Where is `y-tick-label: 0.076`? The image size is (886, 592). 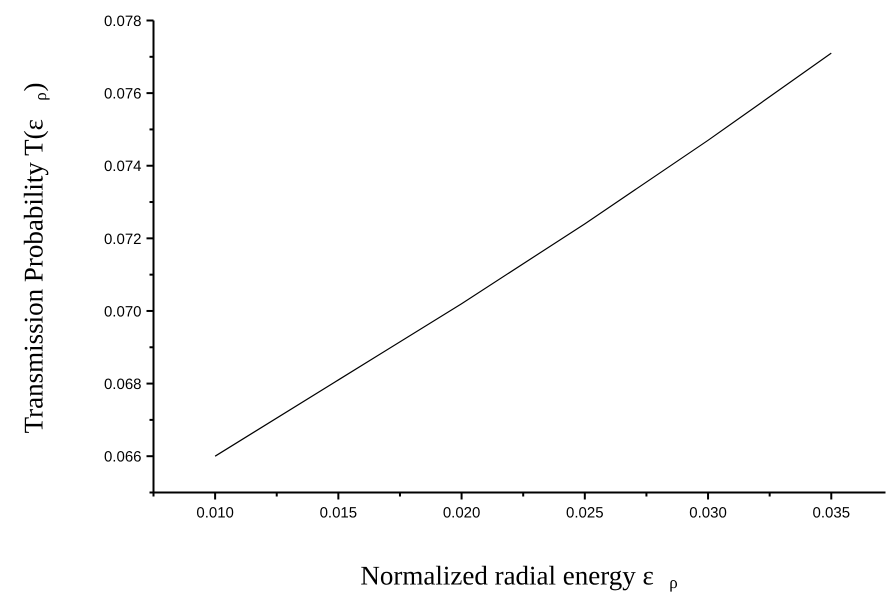
y-tick-label: 0.076 is located at coordinates (123, 94).